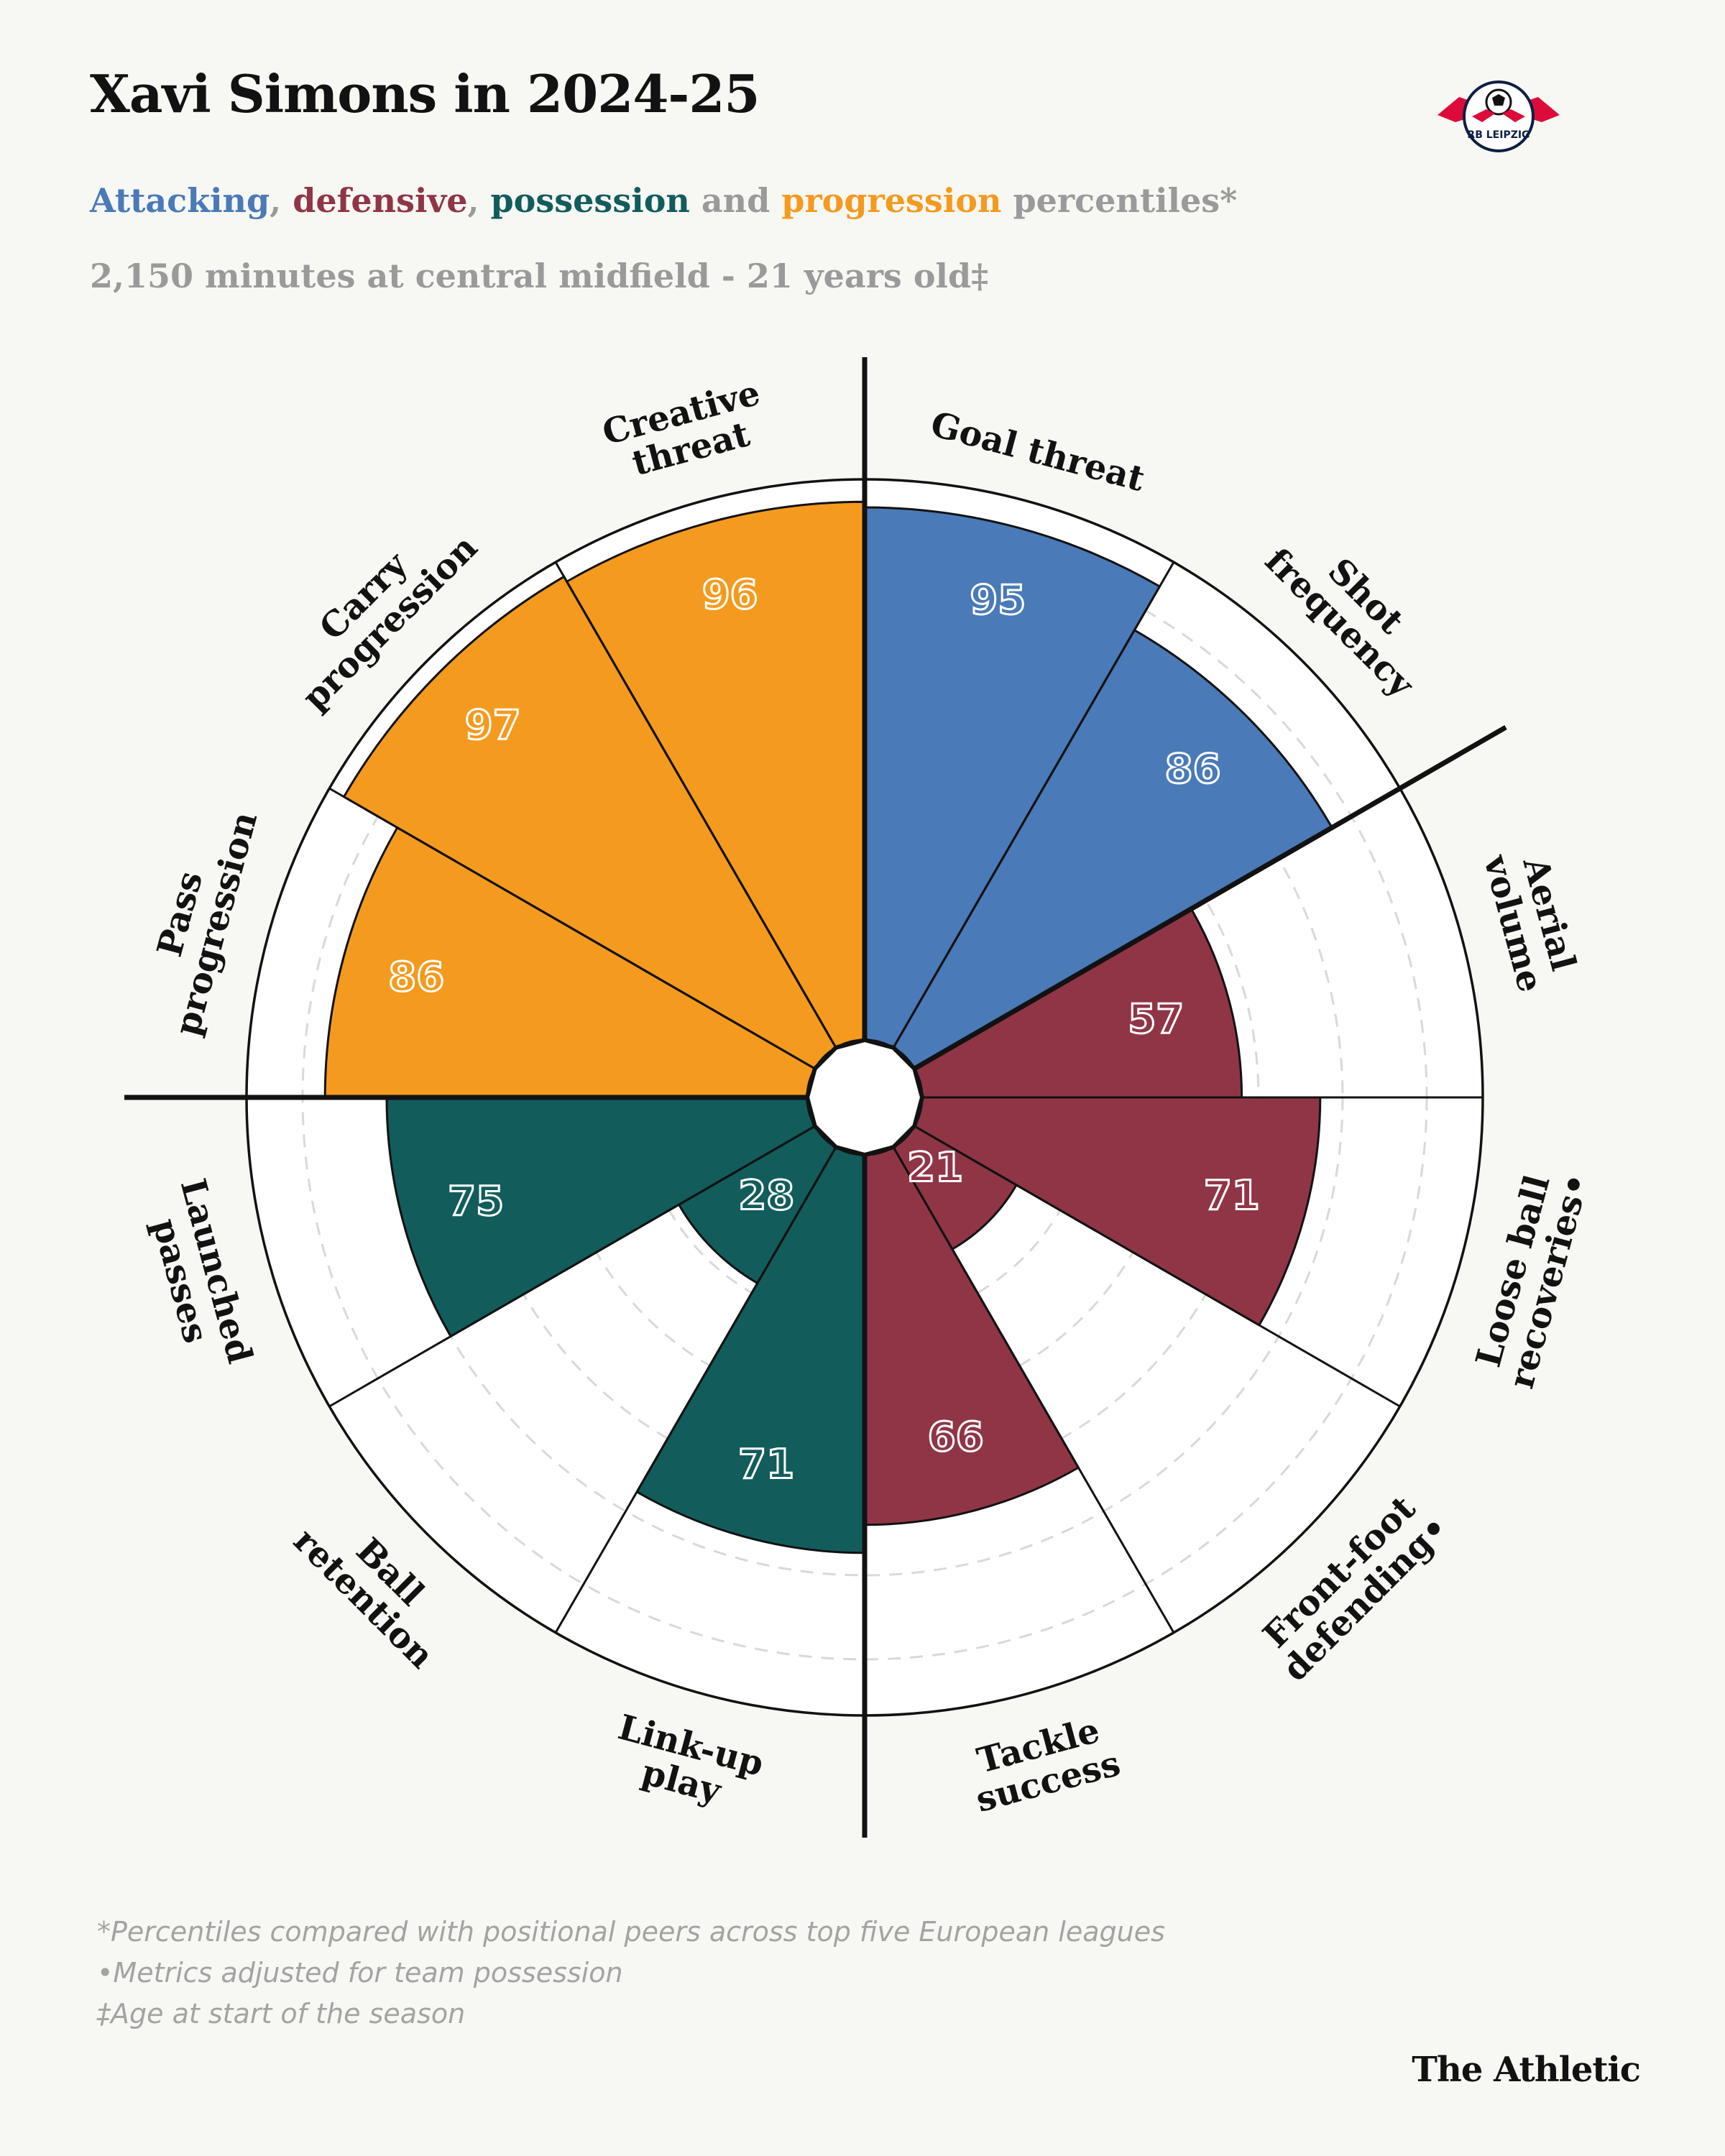 This screenshot has width=1725, height=2156. Describe the element at coordinates (998, 600) in the screenshot. I see `value-label: 95` at that location.